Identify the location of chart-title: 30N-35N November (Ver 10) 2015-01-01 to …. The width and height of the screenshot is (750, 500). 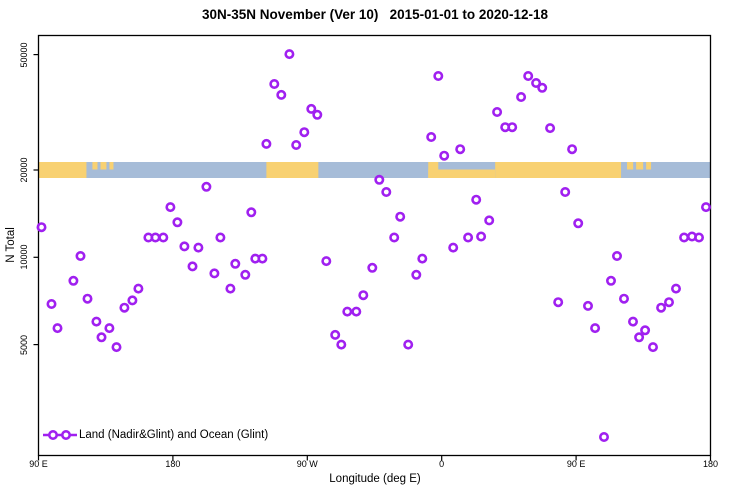
(375, 14).